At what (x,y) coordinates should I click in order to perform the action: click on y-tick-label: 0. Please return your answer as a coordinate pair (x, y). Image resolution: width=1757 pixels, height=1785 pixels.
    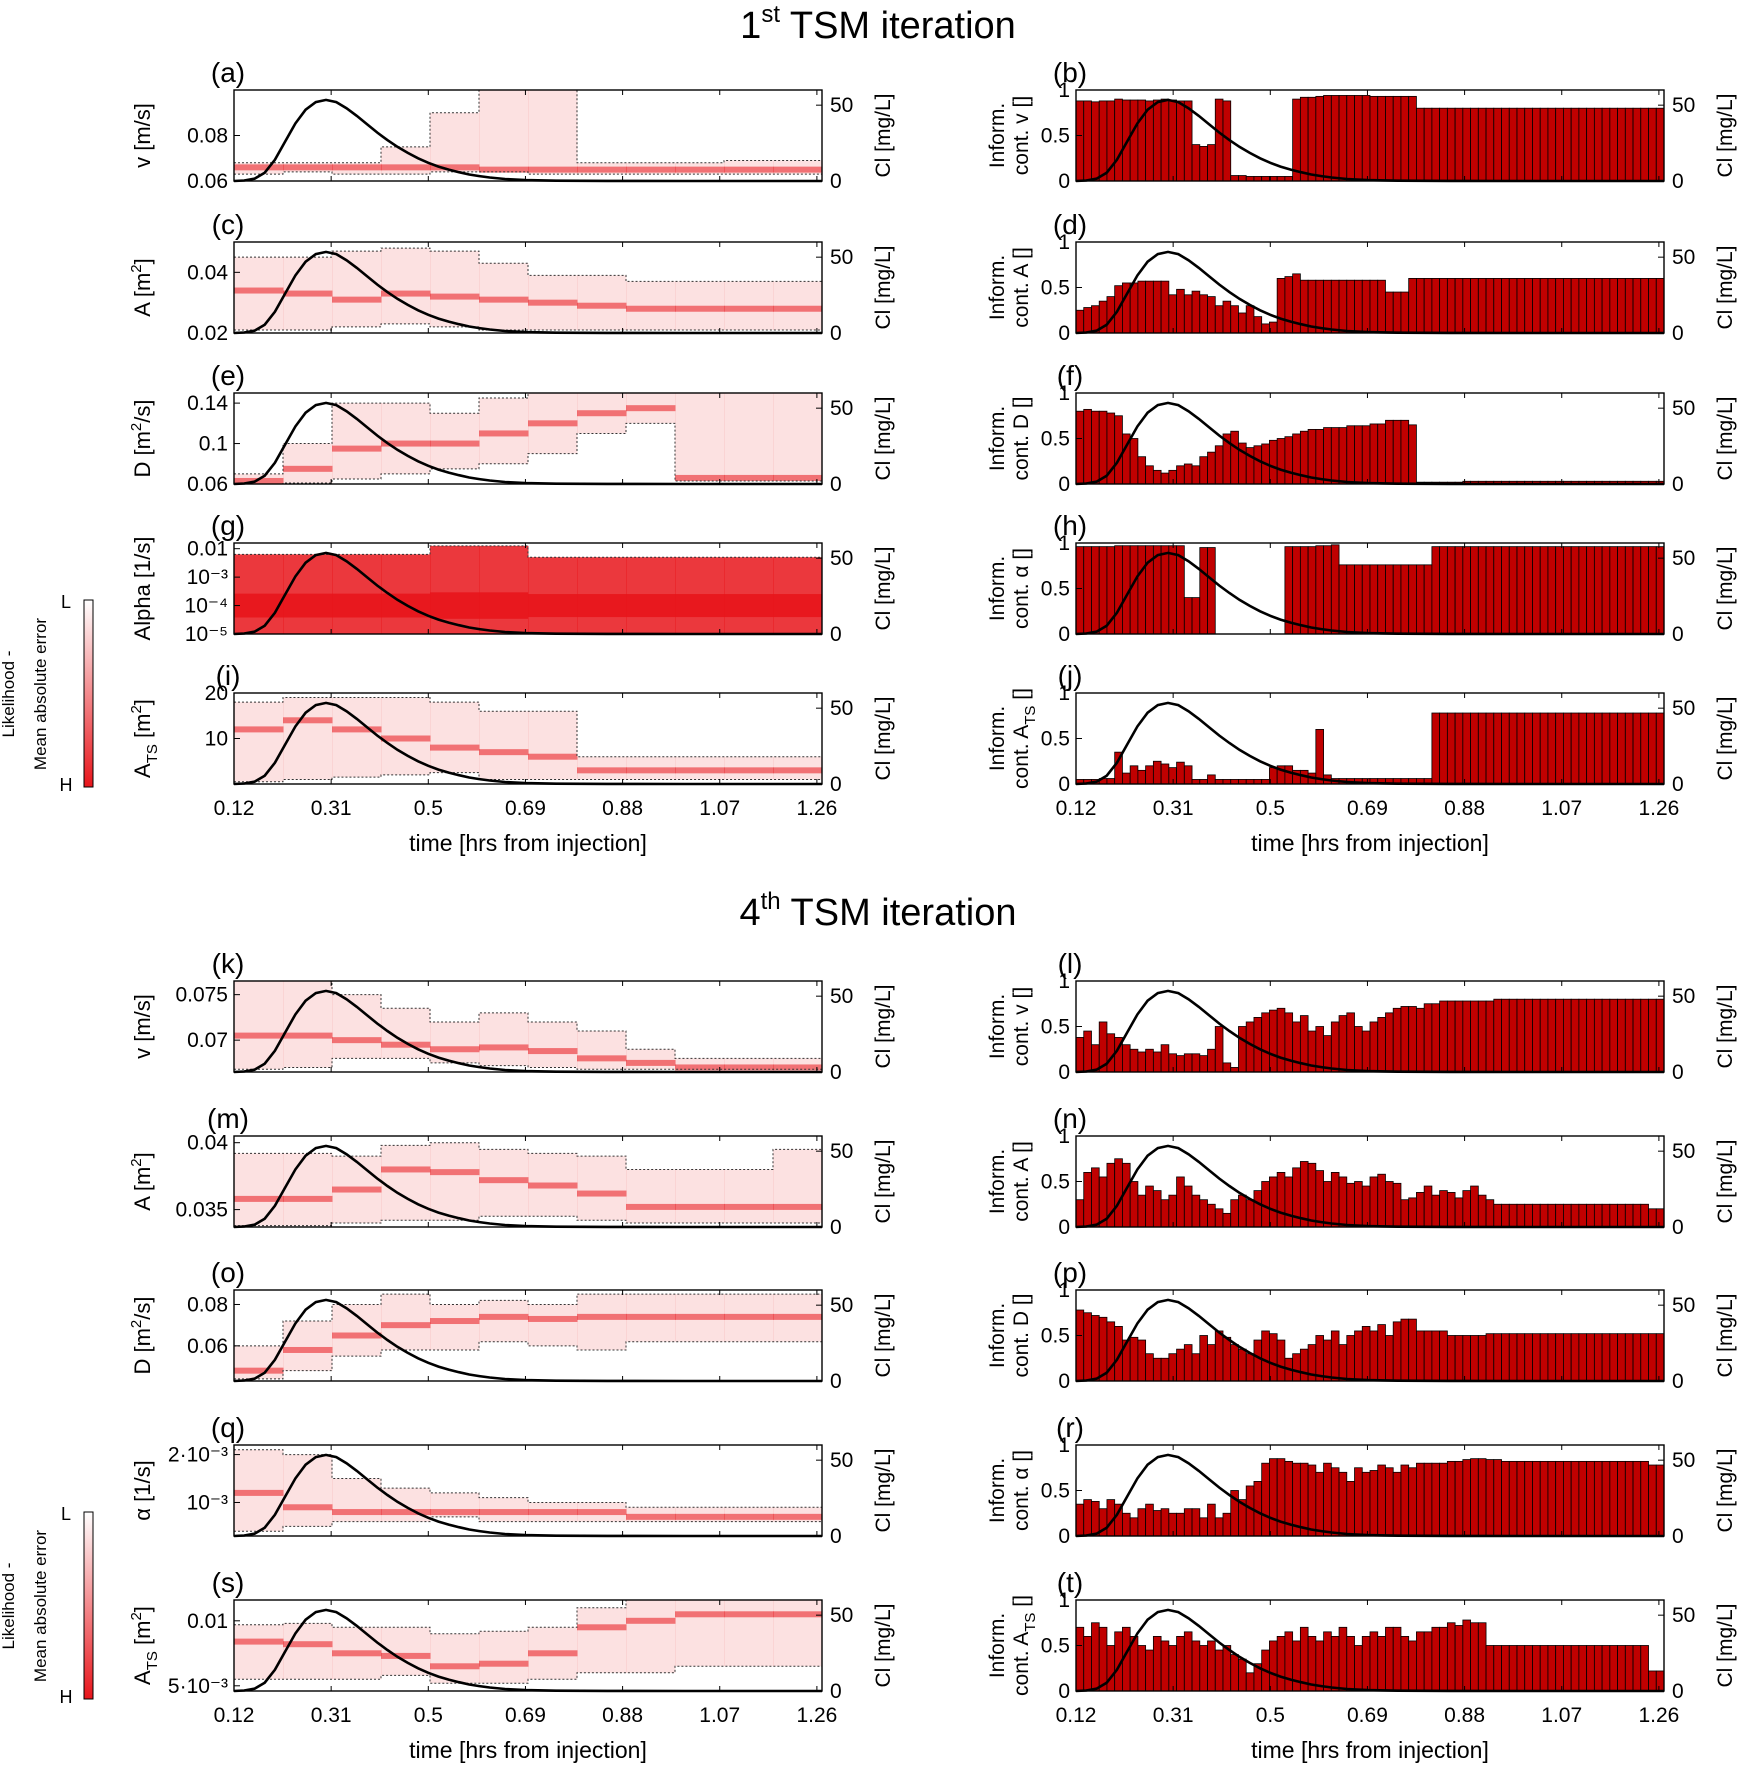
    Looking at the image, I should click on (1064, 1691).